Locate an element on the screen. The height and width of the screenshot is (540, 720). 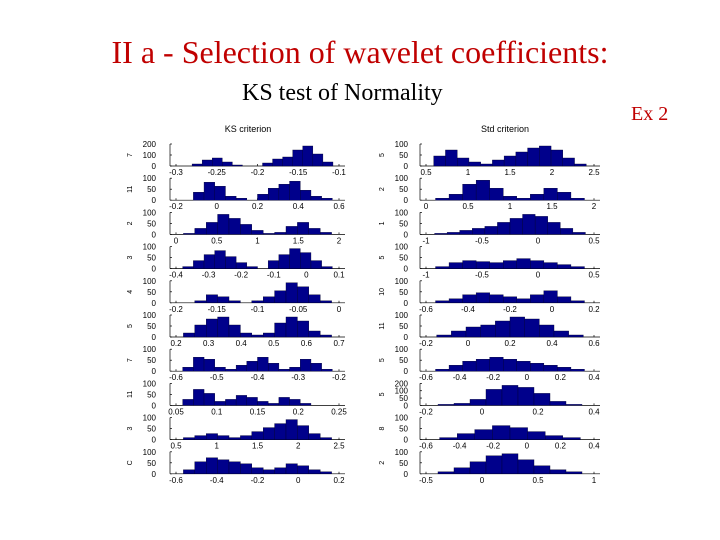
x-tick-label: -0.5 is located at coordinates (426, 480).